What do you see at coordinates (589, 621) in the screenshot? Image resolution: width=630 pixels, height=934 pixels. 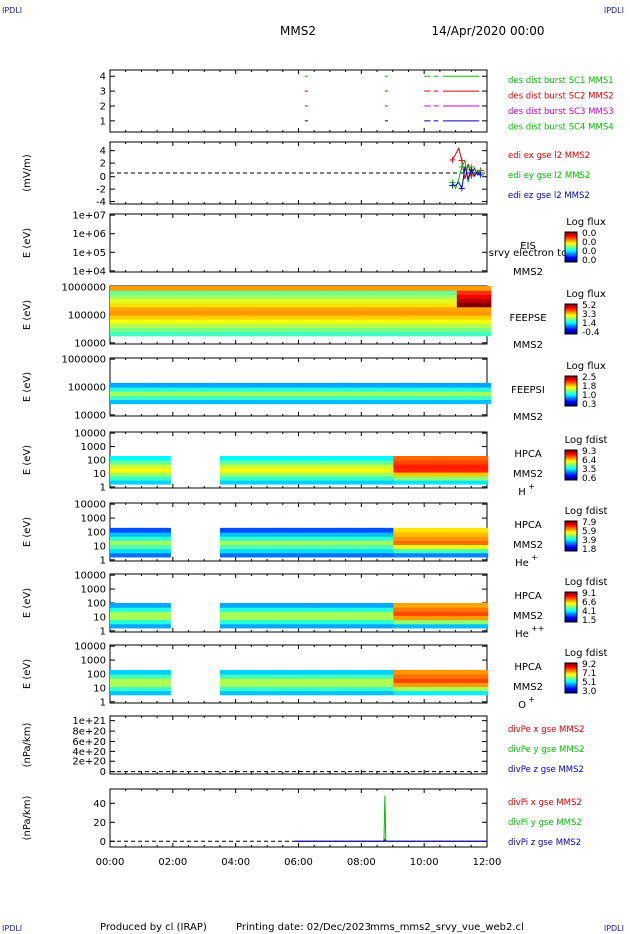 I see `colorbar-tick-label: 1.5` at bounding box center [589, 621].